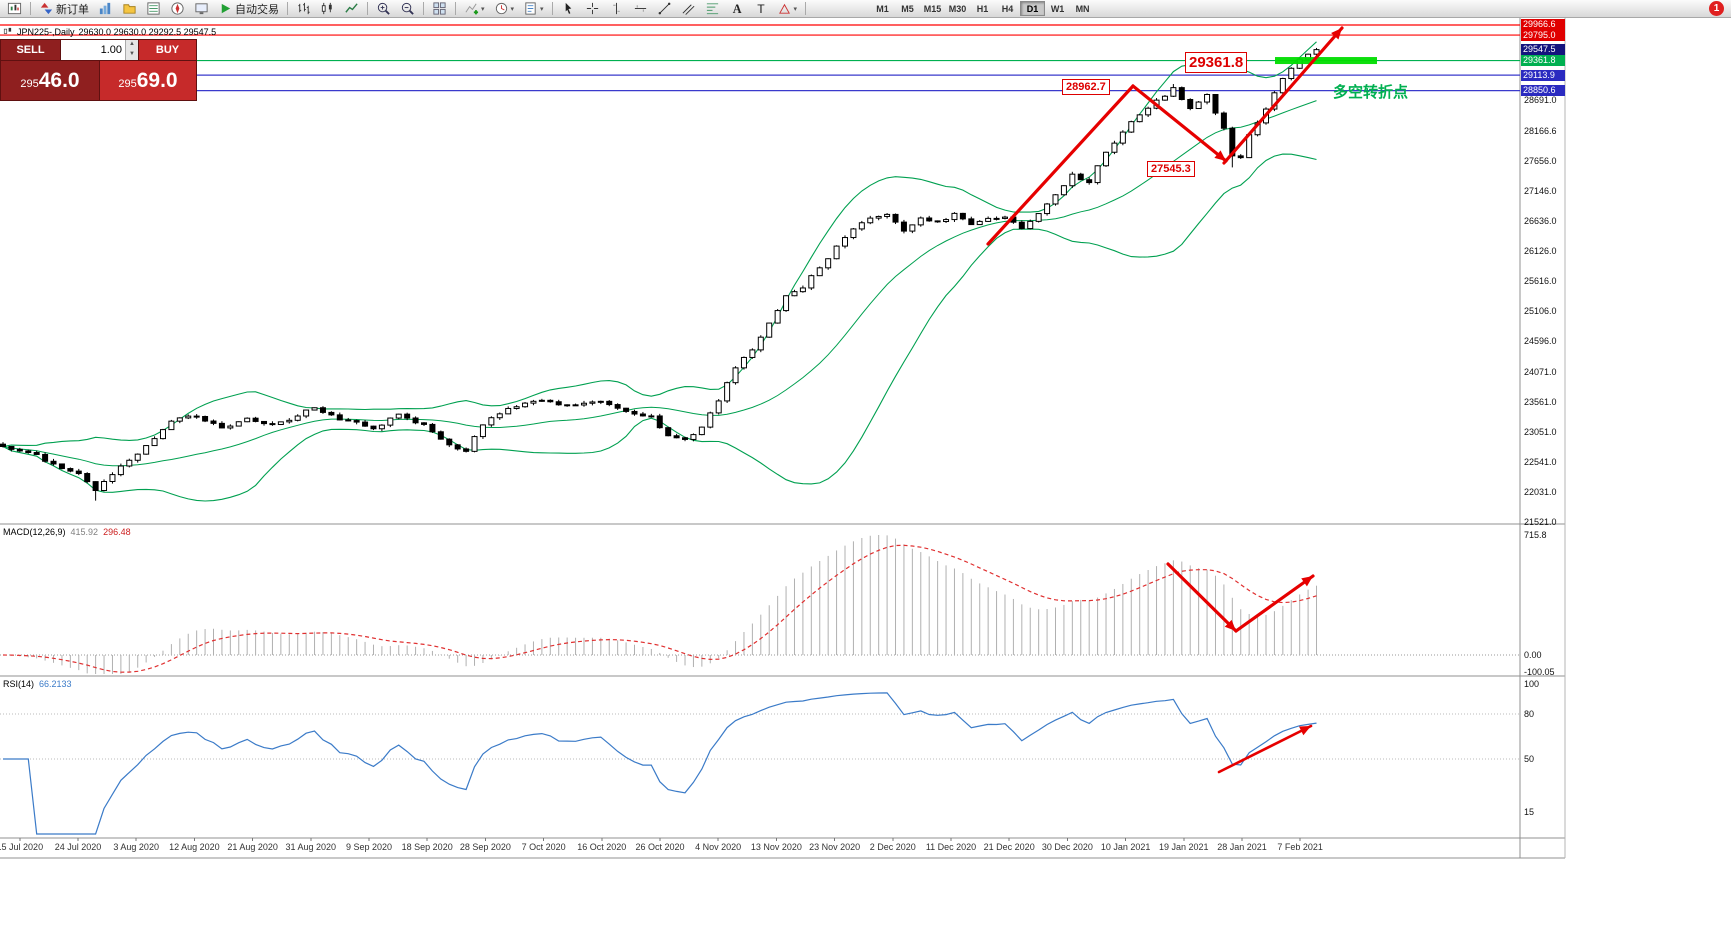  Describe the element at coordinates (177, 9) in the screenshot. I see `navigator-button` at that location.